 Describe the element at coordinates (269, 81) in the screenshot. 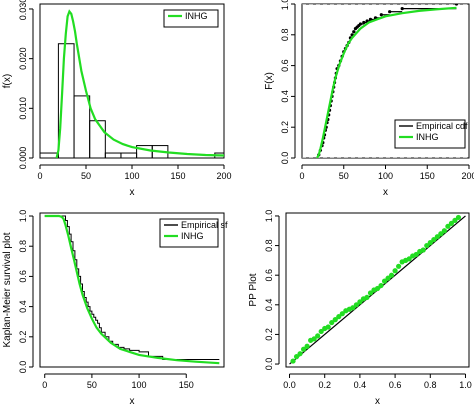

I see `y-axis-title: F(x)` at that location.